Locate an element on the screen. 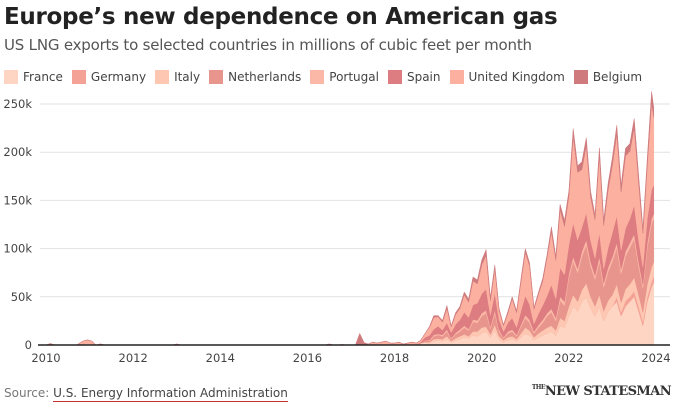 The image size is (677, 415). legend-item-france: France is located at coordinates (33, 77).